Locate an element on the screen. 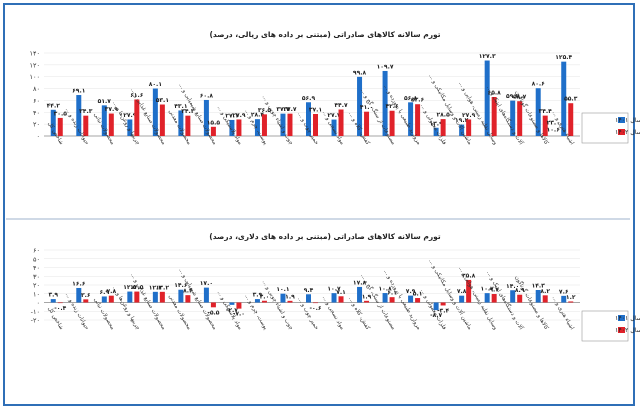 The width and height of the screenshot is (640, 411). chart1-data-label: ۴۳.۱ is located at coordinates (180, 106).